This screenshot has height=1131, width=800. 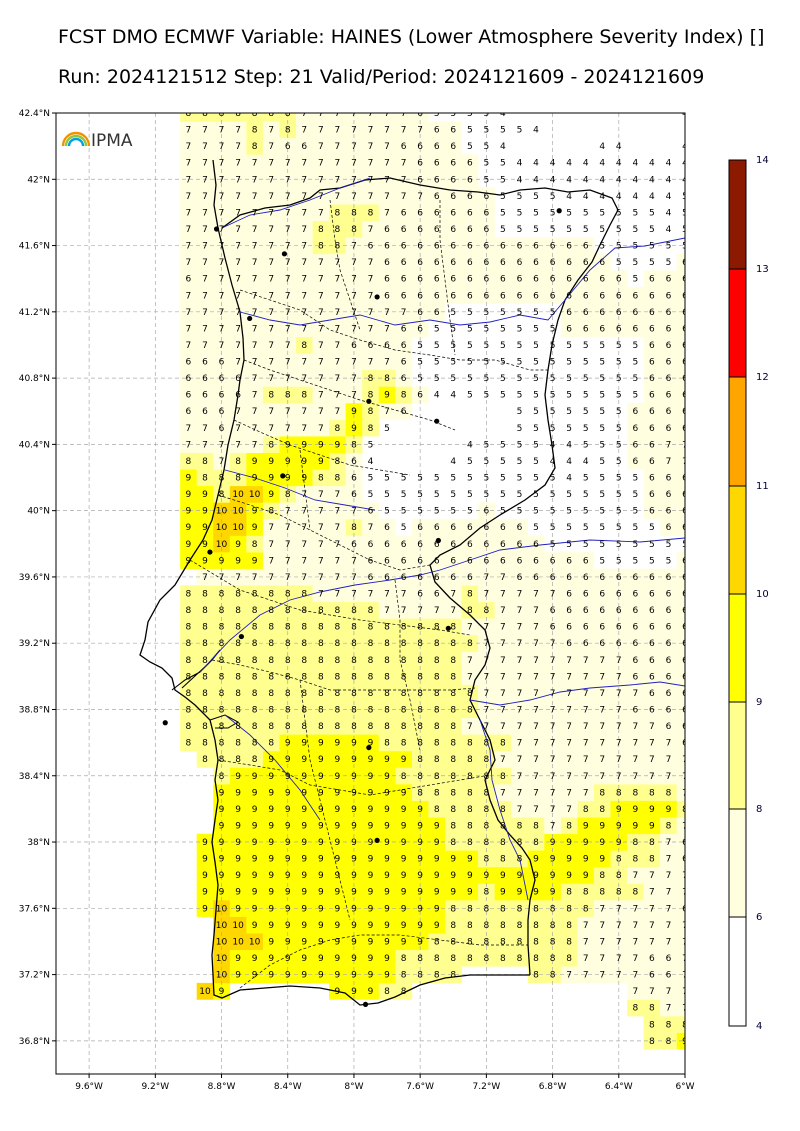 What do you see at coordinates (504, 810) in the screenshot?
I see `river-guadiana-south` at bounding box center [504, 810].